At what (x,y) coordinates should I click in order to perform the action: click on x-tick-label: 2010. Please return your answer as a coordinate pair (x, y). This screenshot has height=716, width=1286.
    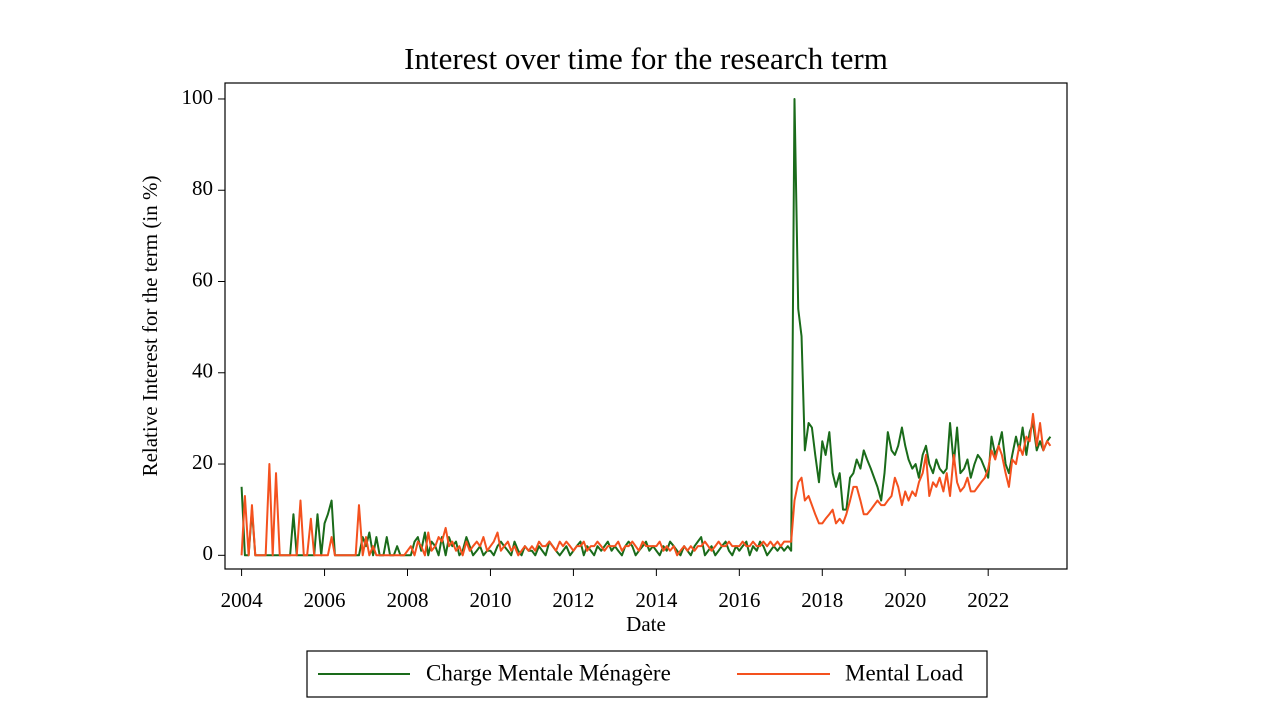
    Looking at the image, I should click on (490, 600).